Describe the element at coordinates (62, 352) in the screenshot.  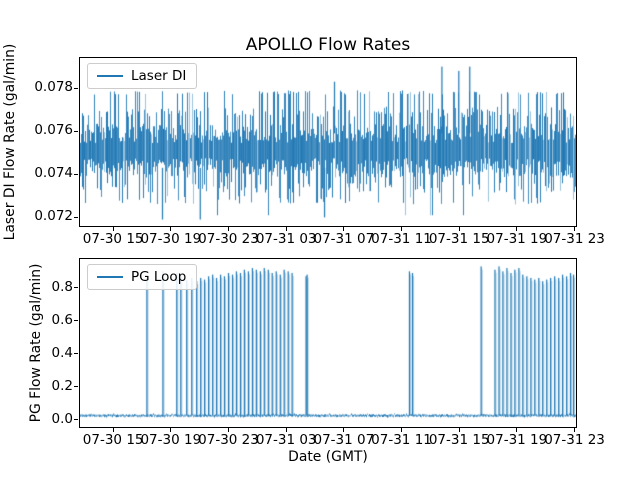
I see `y-tick-label: 0.4` at that location.